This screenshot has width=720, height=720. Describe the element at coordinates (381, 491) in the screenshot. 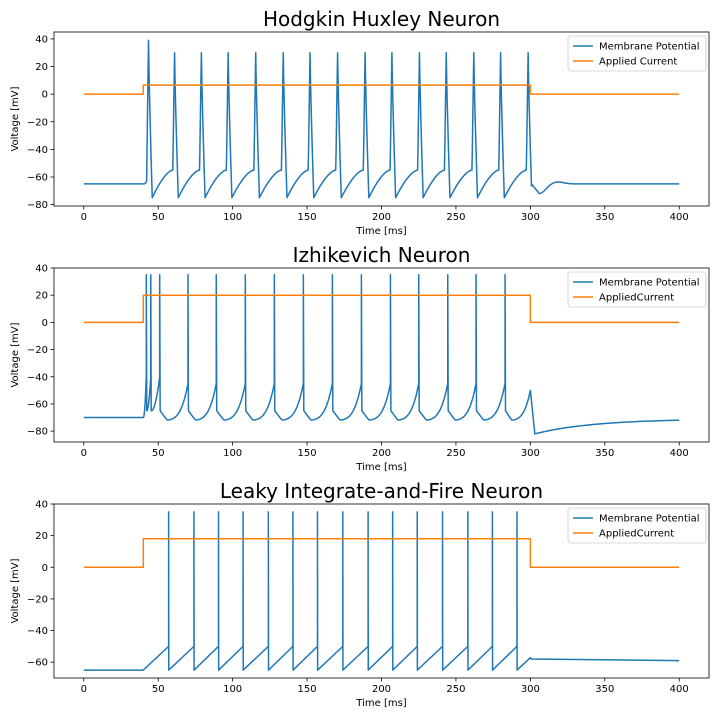

I see `chart-title: Leaky Integrate-and-Fire Neuron` at that location.